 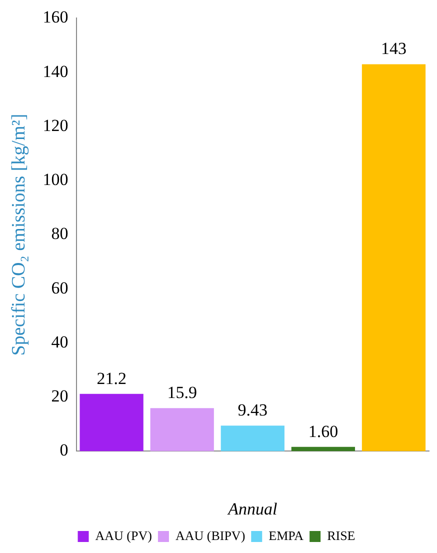 I want to click on data-label: 143, so click(x=393, y=48).